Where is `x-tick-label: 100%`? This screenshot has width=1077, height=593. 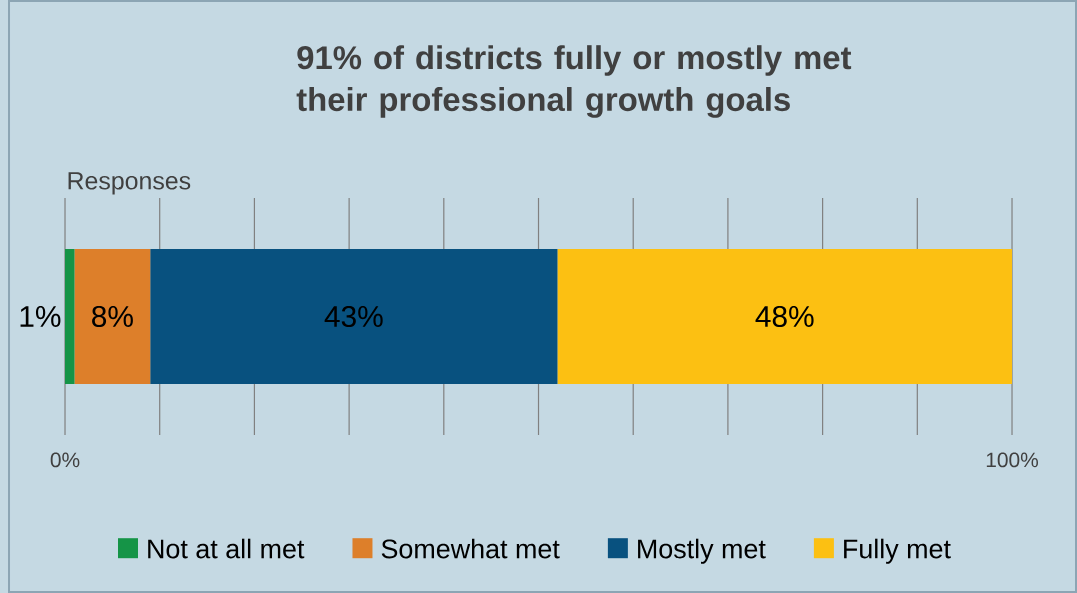
x-tick-label: 100% is located at coordinates (1012, 460).